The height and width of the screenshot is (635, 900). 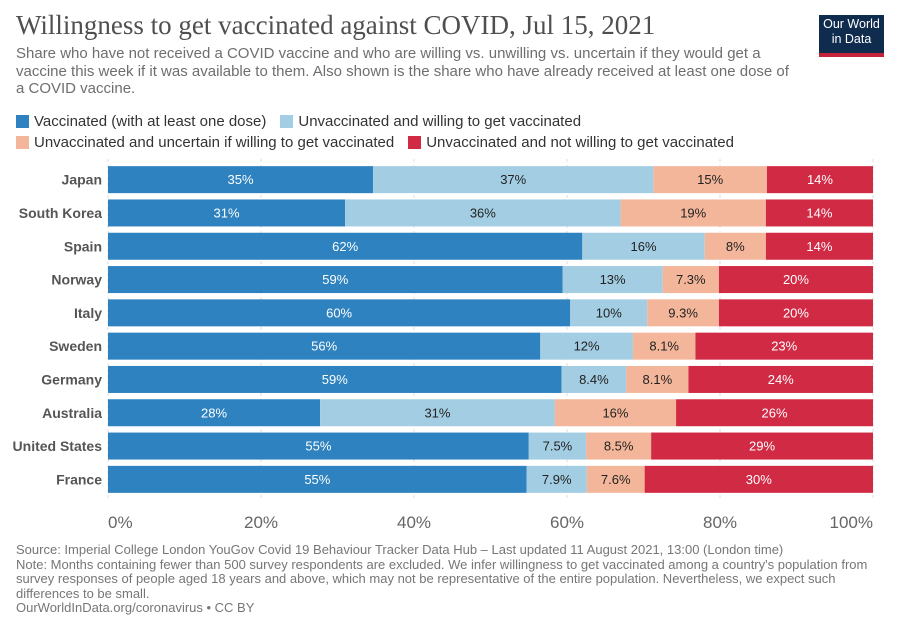 What do you see at coordinates (76, 280) in the screenshot?
I see `category-label: Norway` at bounding box center [76, 280].